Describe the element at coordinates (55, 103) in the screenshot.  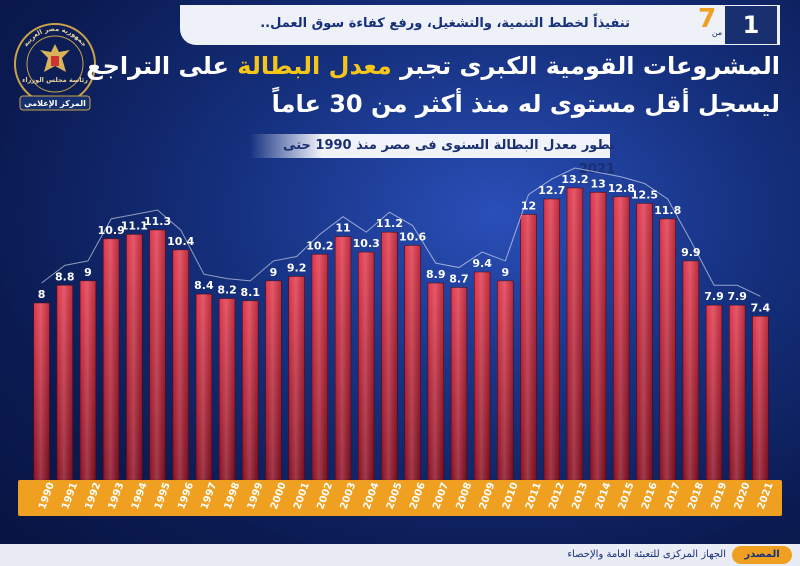
I see `logo-bottom-text: المركز الإعلامي` at that location.